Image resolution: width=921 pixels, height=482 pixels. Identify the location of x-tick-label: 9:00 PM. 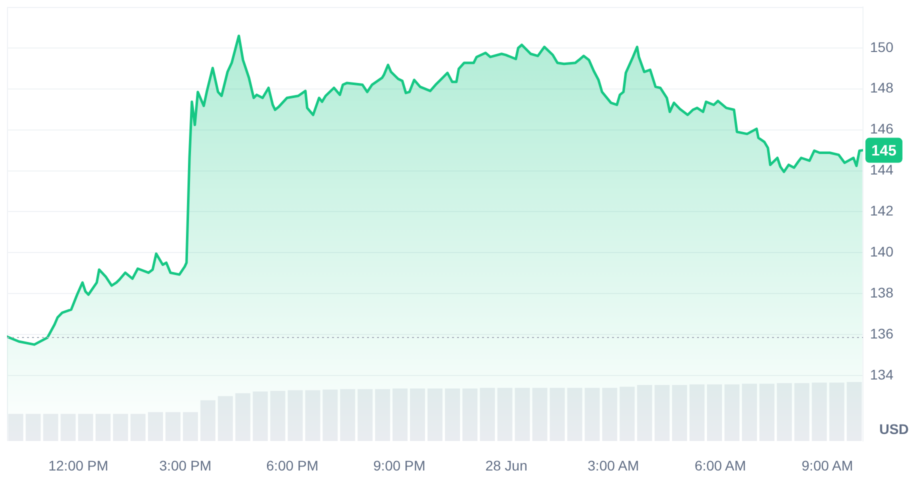
(399, 465).